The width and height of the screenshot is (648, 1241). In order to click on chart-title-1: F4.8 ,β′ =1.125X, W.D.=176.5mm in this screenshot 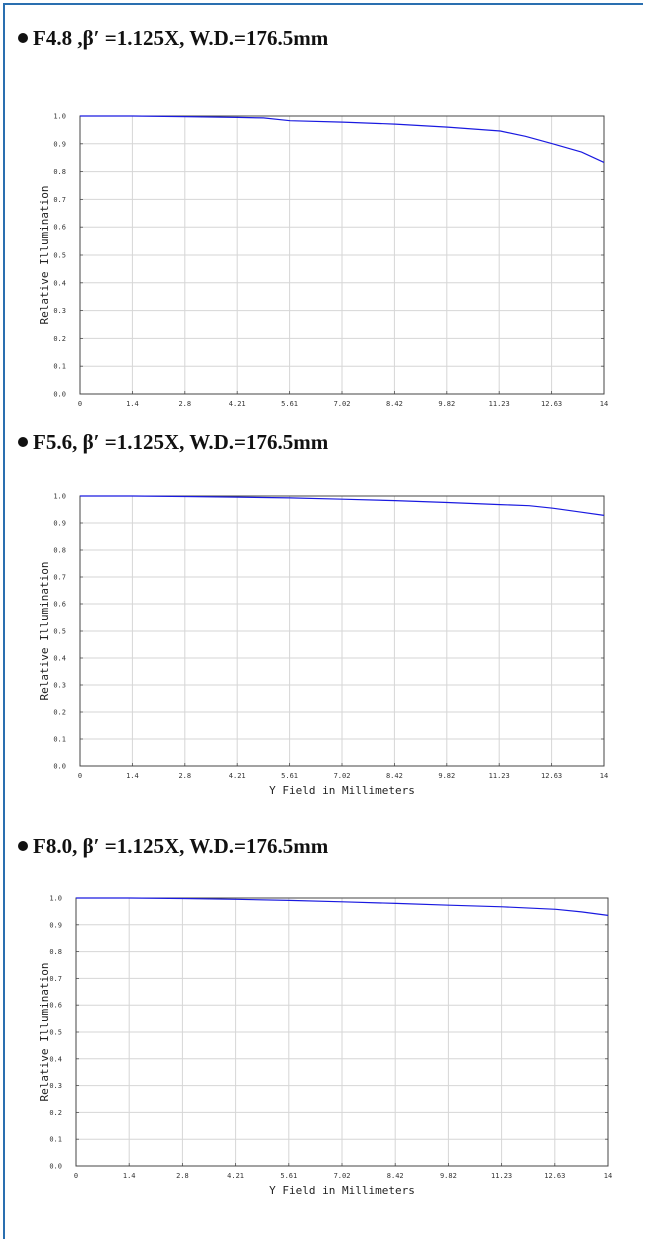, I will do `click(181, 37)`.